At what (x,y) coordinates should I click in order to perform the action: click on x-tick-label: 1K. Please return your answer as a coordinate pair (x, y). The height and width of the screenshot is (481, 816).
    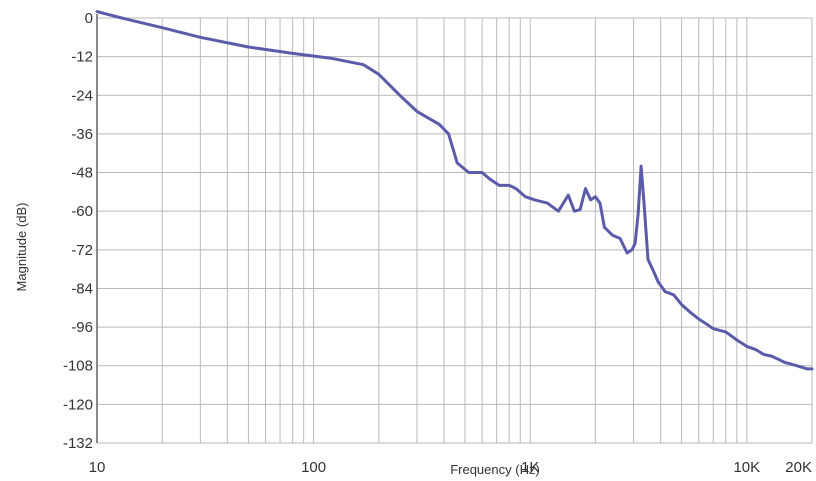
    Looking at the image, I should click on (530, 467).